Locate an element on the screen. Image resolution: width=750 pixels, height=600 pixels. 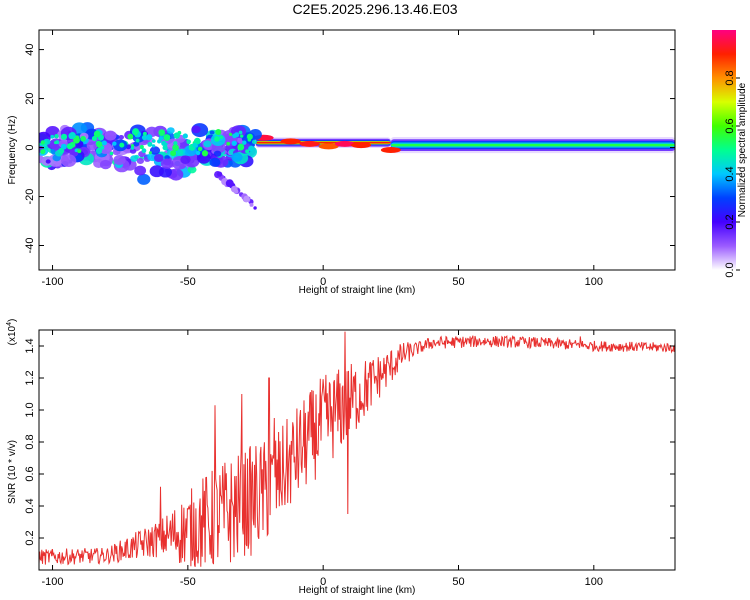
snr-x-tick-label: 100 is located at coordinates (594, 582).